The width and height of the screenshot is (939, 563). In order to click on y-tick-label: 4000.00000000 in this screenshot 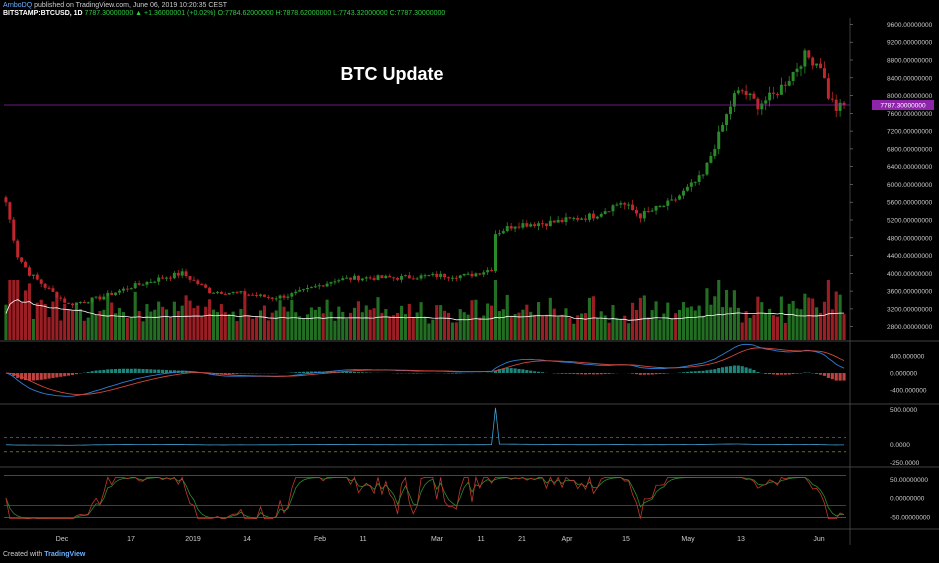, I will do `click(910, 274)`.